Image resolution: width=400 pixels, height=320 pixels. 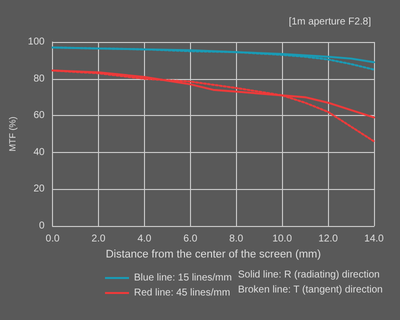 What do you see at coordinates (183, 278) in the screenshot?
I see `legend-label: Blue line: 15 lines/mm` at bounding box center [183, 278].